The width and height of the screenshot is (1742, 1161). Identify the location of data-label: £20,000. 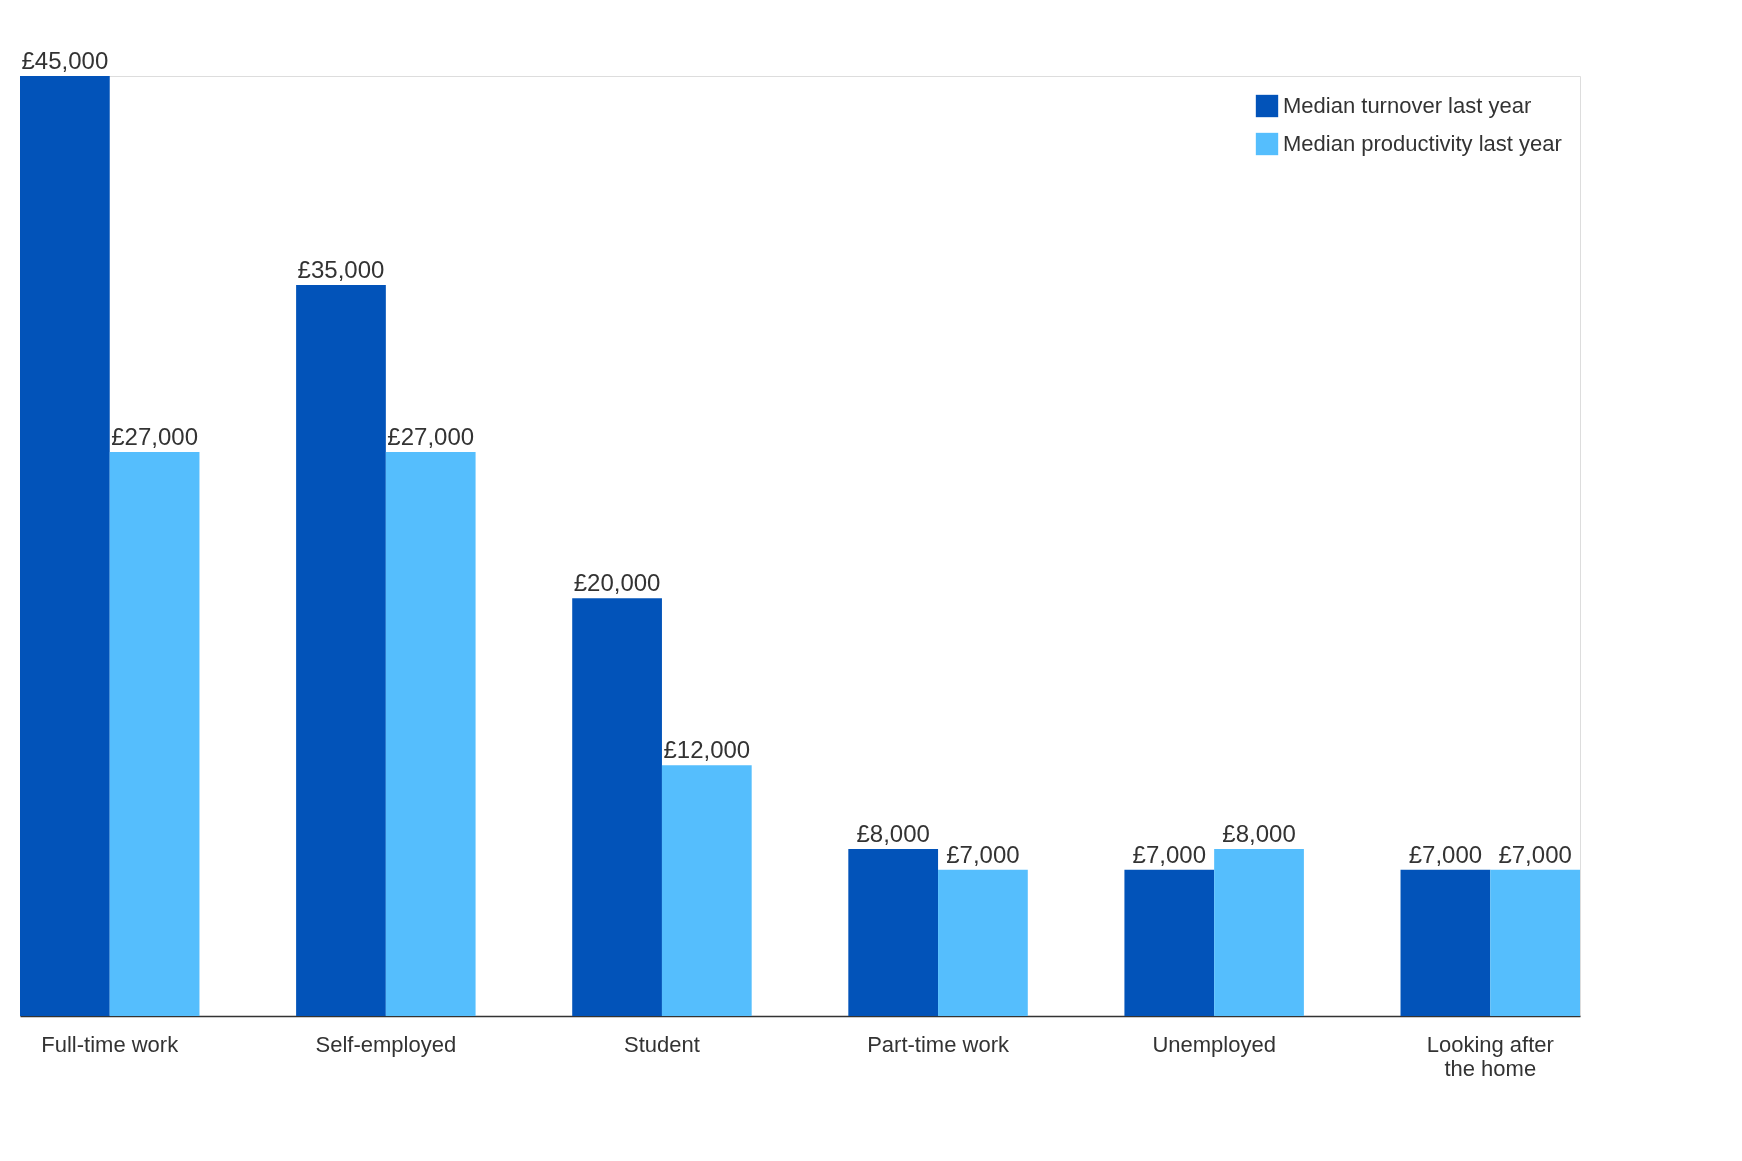
(617, 583).